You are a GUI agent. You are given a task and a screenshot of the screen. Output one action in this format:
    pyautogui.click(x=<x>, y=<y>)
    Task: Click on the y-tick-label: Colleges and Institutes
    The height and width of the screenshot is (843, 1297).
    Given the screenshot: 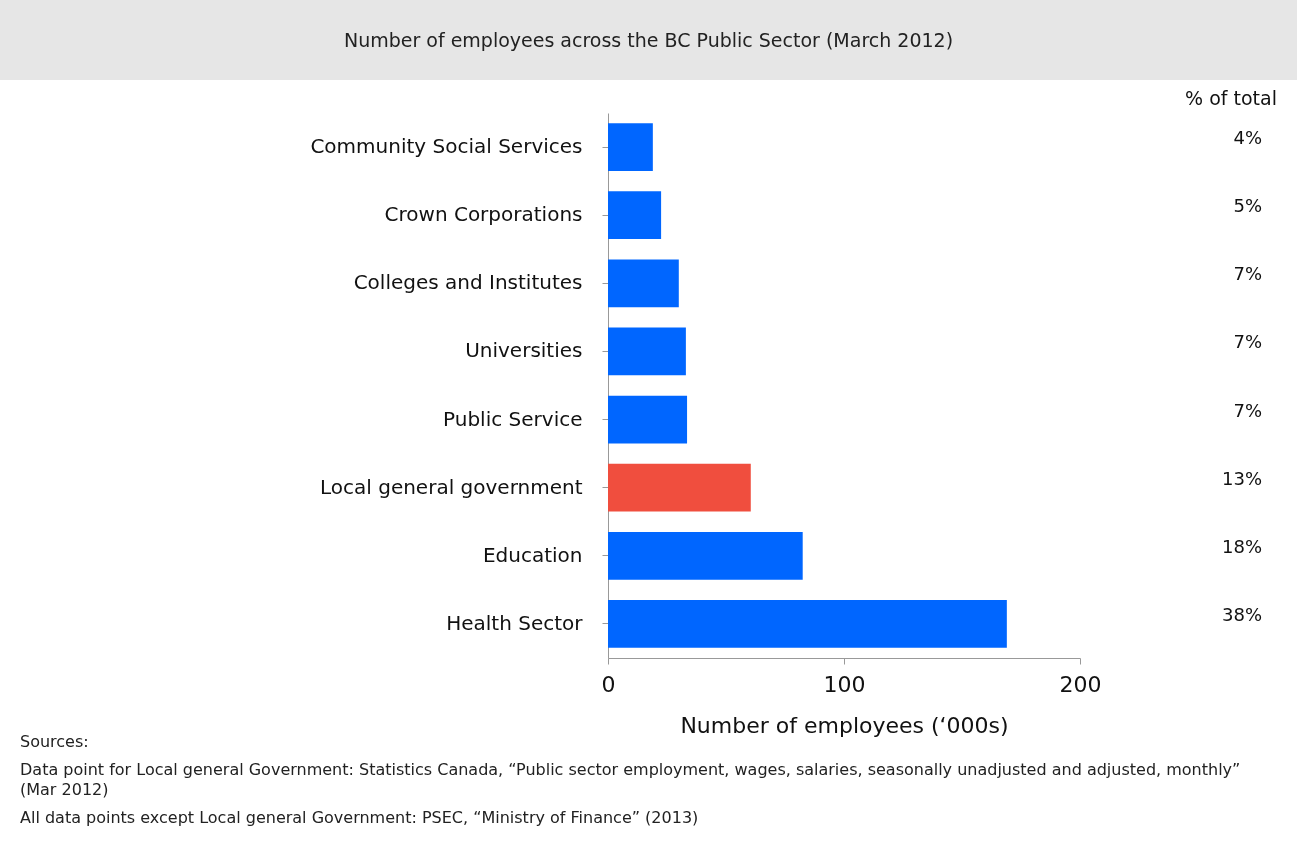 What is the action you would take?
    pyautogui.click(x=468, y=282)
    